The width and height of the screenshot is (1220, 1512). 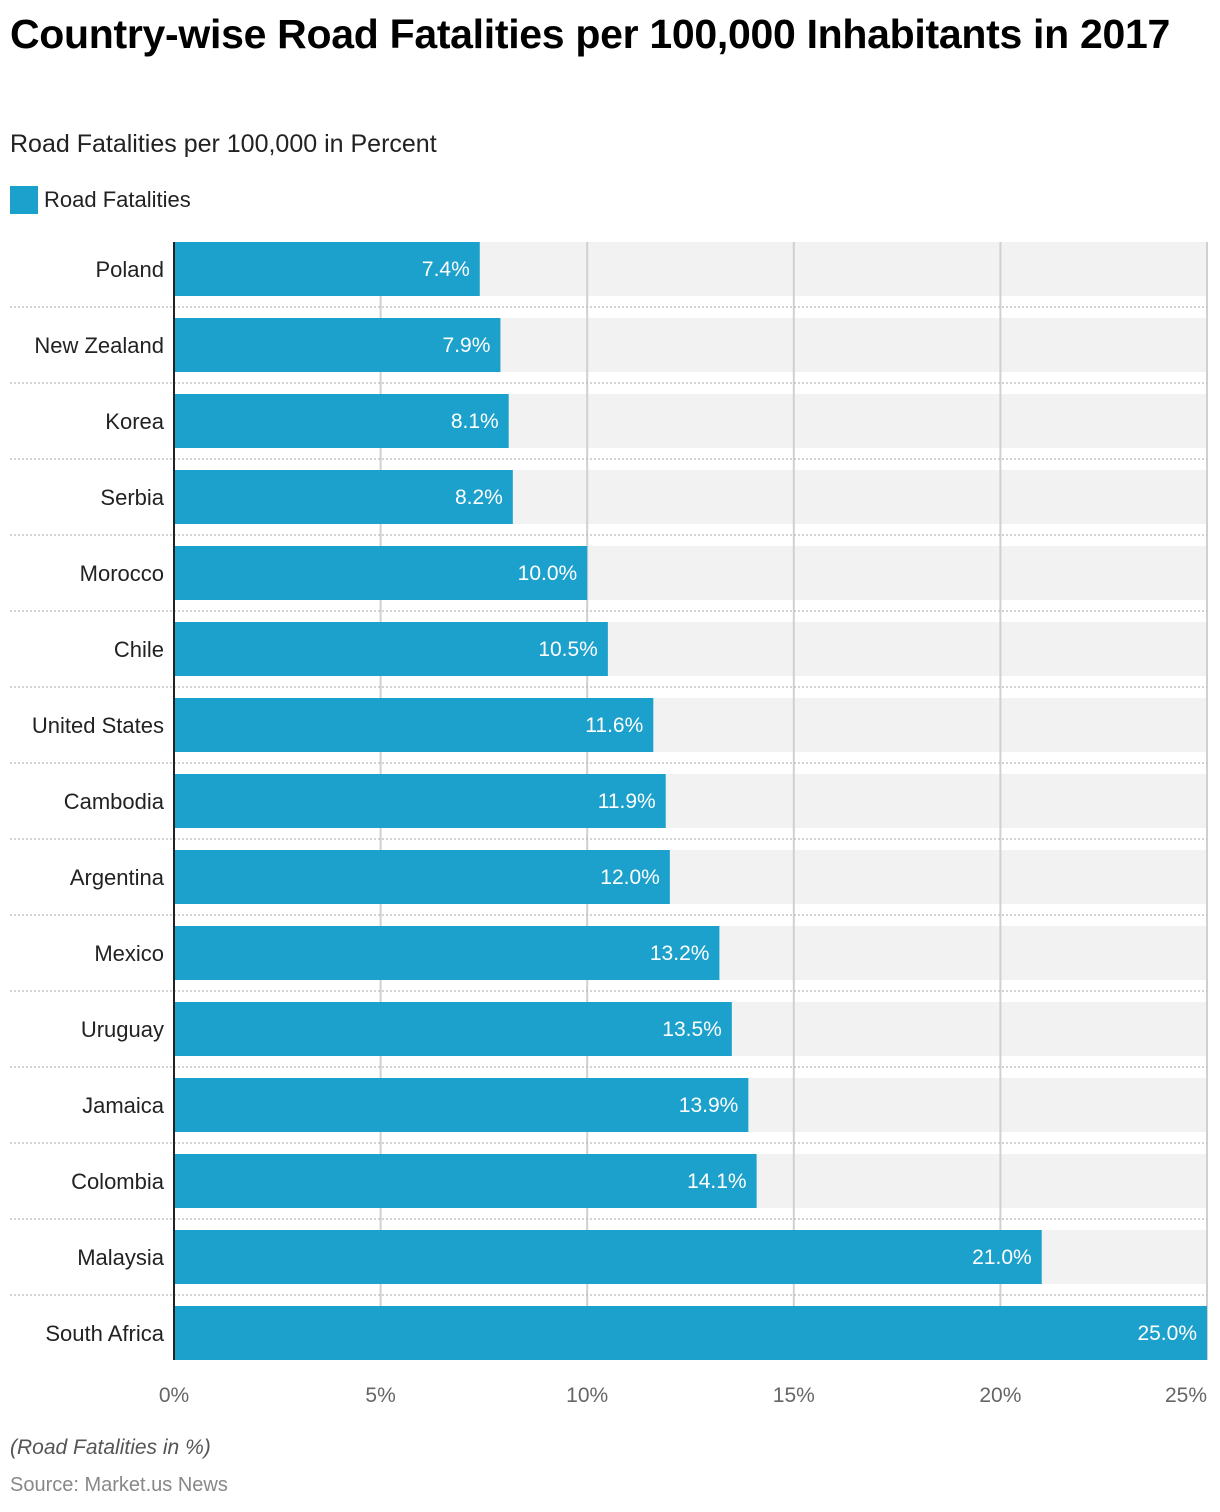 I want to click on category-label: Serbia, so click(x=132, y=497).